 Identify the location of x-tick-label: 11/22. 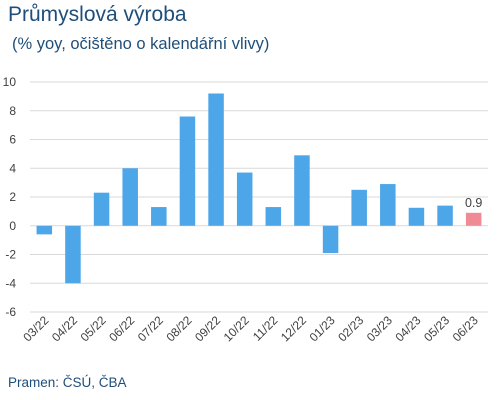
(265, 328).